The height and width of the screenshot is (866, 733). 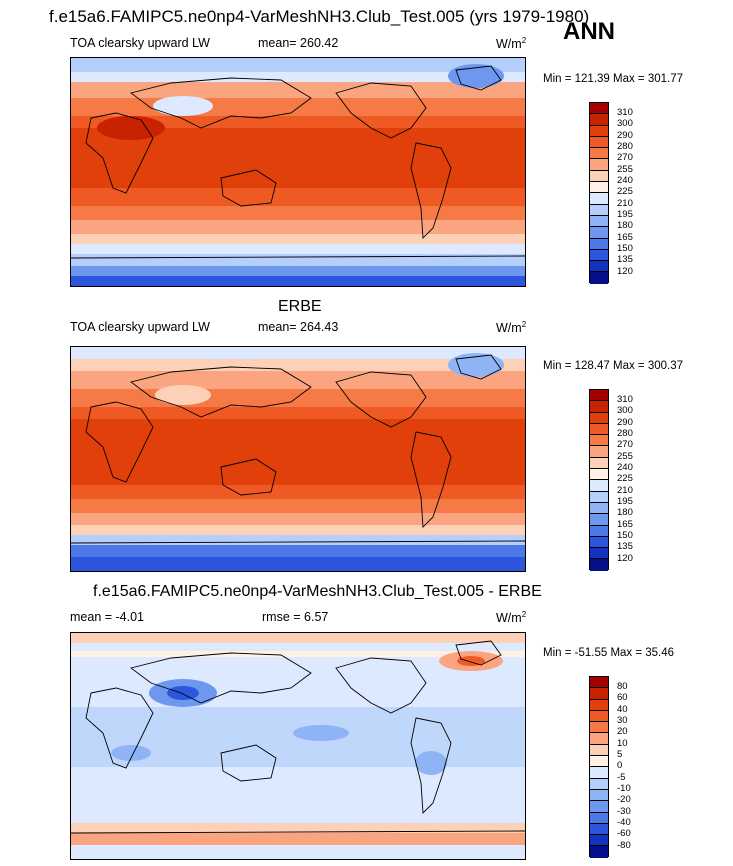 What do you see at coordinates (625, 214) in the screenshot?
I see `panel-1-colorbar-label: 195` at bounding box center [625, 214].